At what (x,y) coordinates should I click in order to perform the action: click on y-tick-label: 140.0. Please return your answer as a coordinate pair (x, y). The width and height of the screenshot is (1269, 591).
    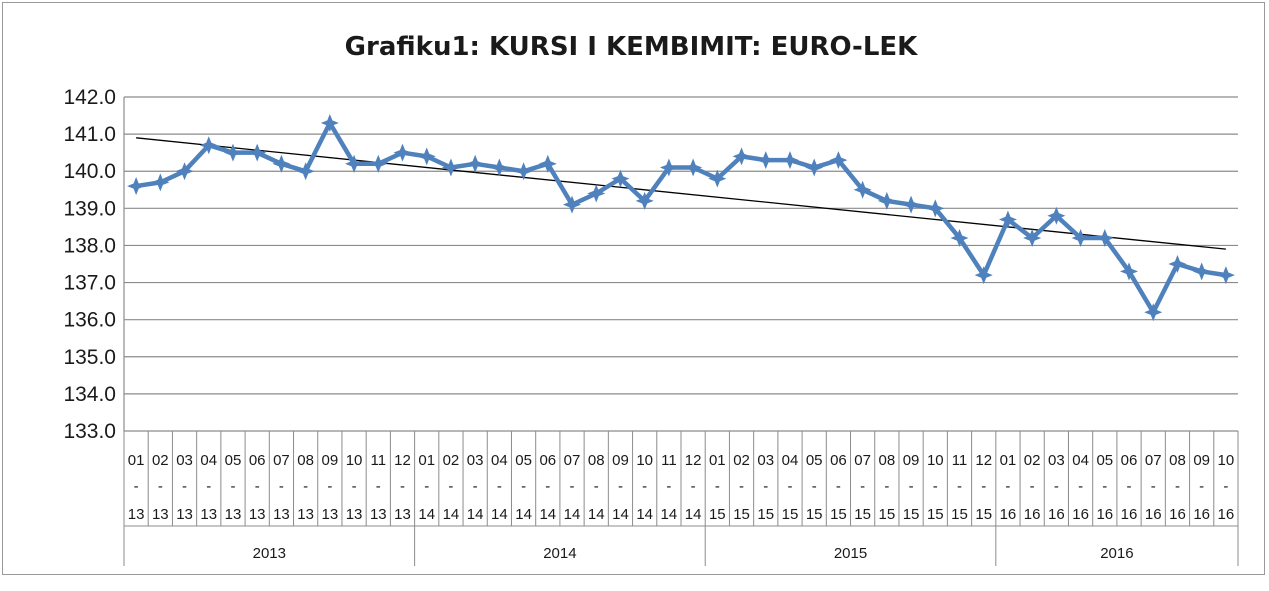
    Looking at the image, I should click on (89, 171).